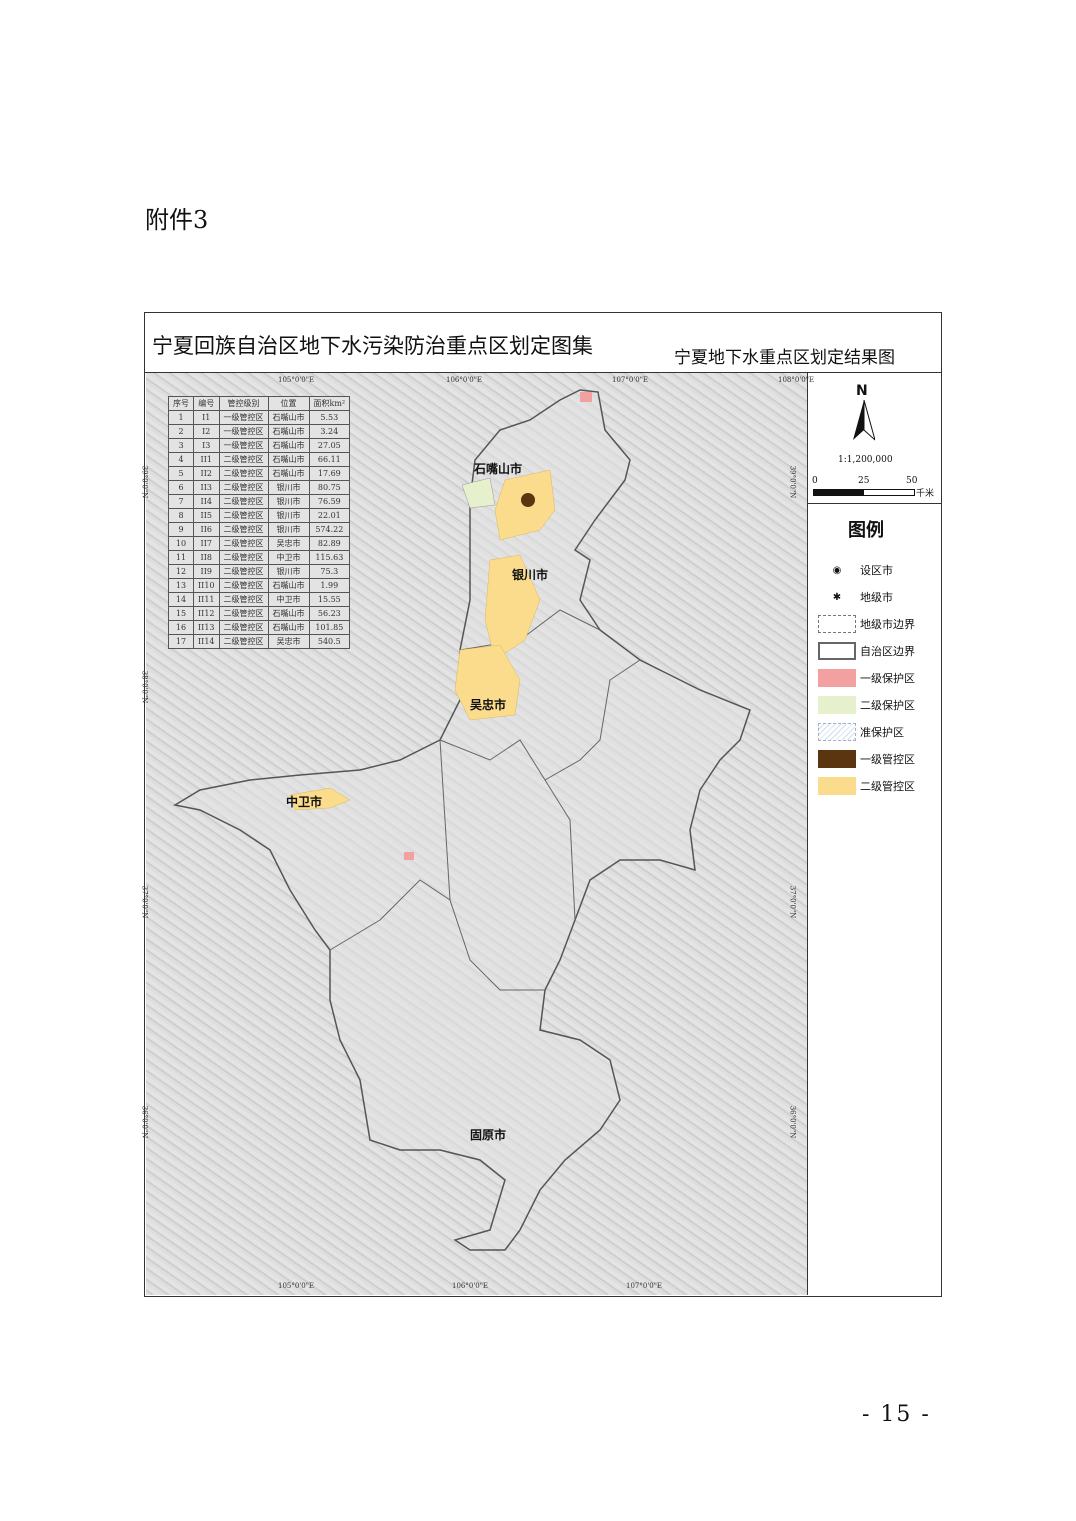  Describe the element at coordinates (329, 515) in the screenshot. I see `table-cell: 22.01` at that location.